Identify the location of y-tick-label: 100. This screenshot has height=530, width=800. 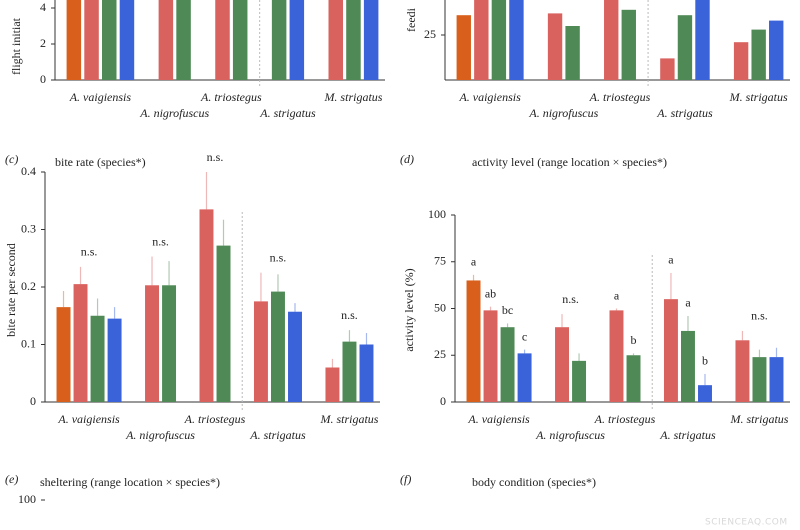
(437, 214).